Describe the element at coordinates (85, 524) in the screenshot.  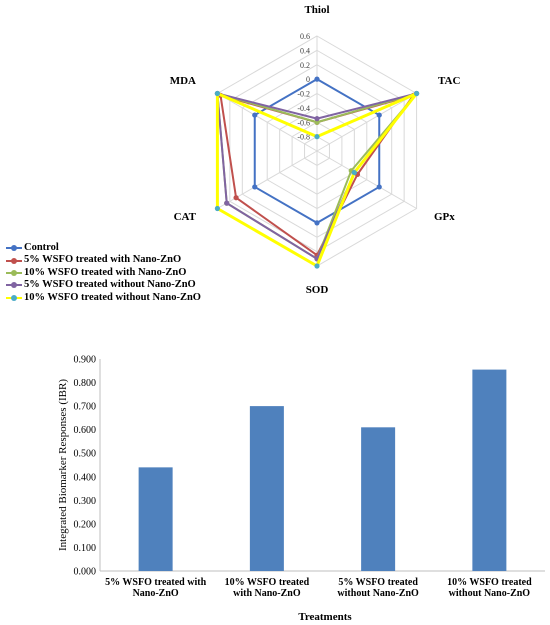
I see `bar-y-tick-label: 0.200` at that location.